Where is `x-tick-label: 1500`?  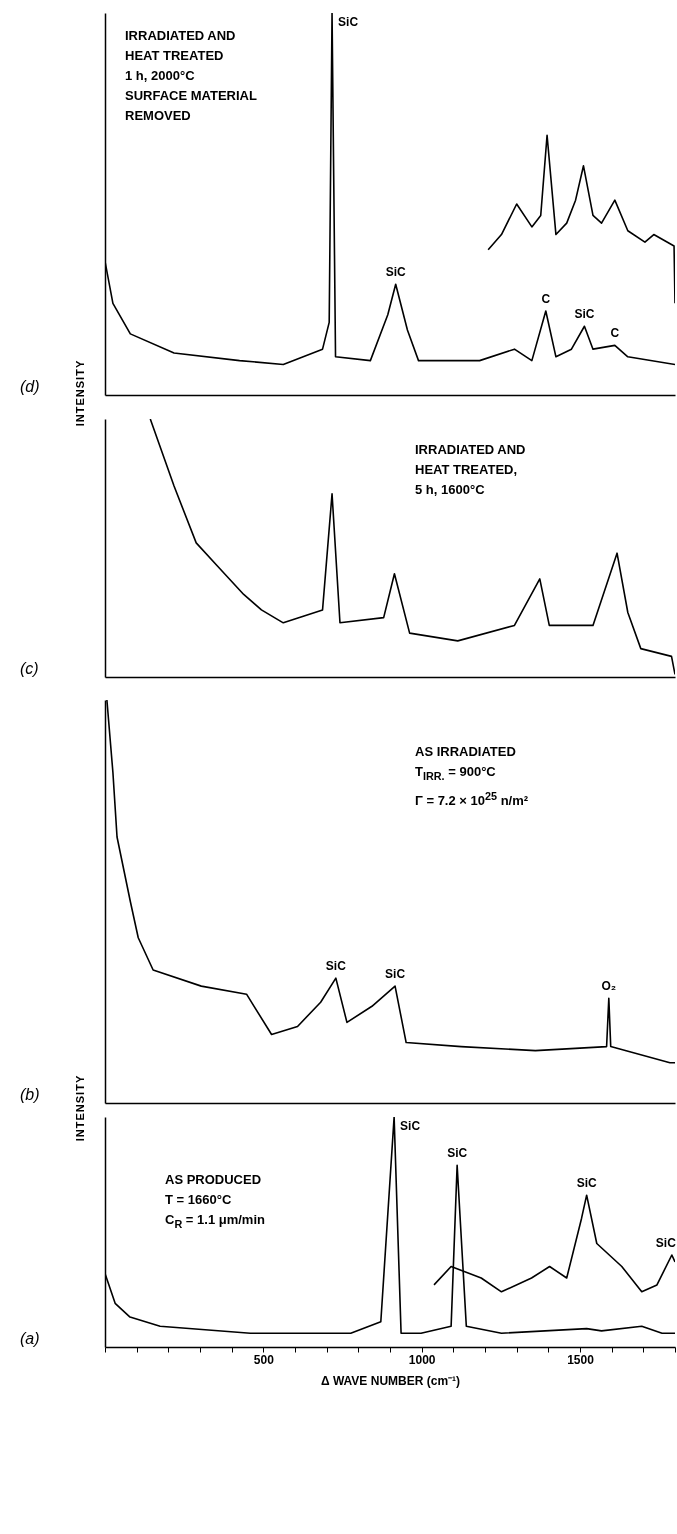 x-tick-label: 1500 is located at coordinates (581, 1359).